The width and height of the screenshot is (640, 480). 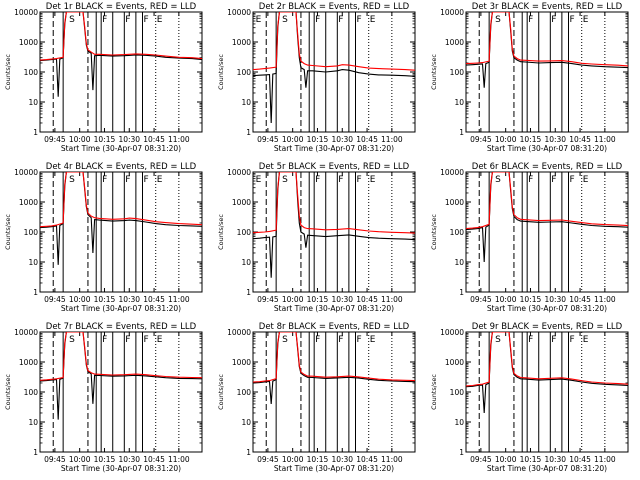 What do you see at coordinates (547, 7) in the screenshot?
I see `panel-title: Det 3r BLACK = Events, RED = LLD` at bounding box center [547, 7].